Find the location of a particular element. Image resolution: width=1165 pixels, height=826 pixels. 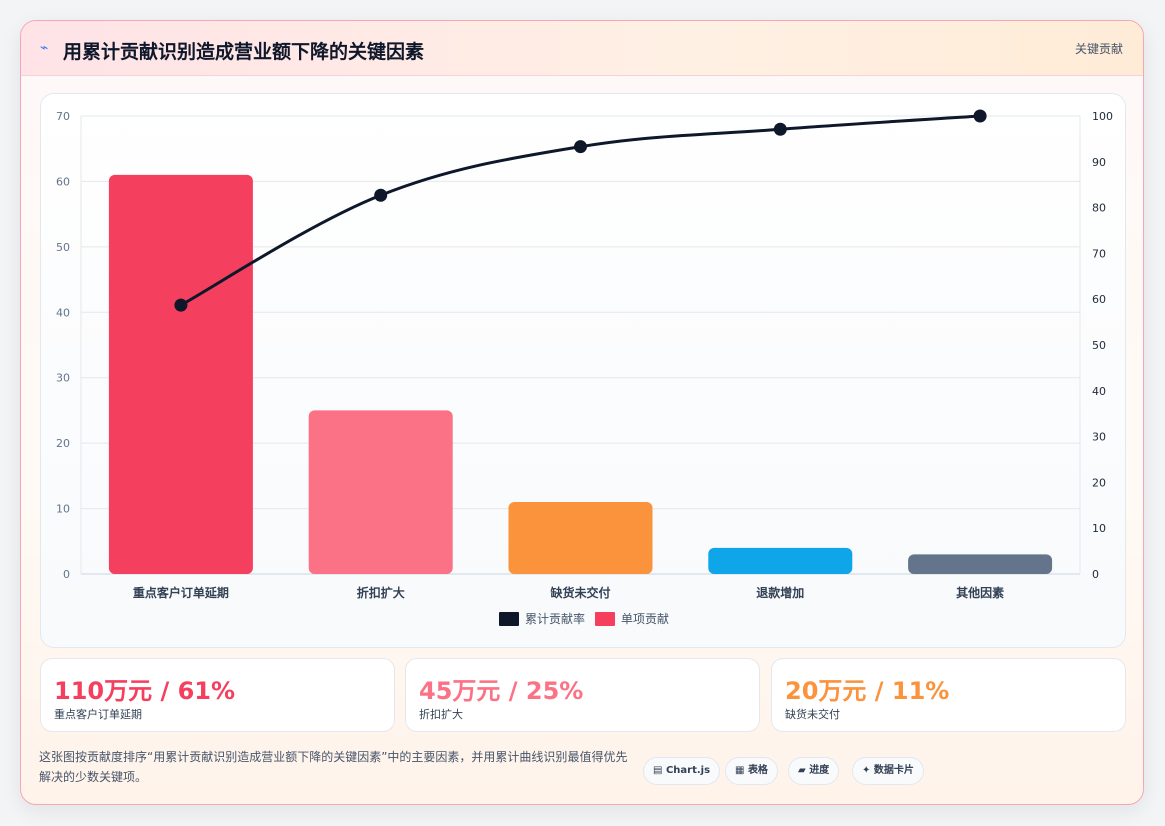

y-right-tick-label: 10 is located at coordinates (1099, 528).